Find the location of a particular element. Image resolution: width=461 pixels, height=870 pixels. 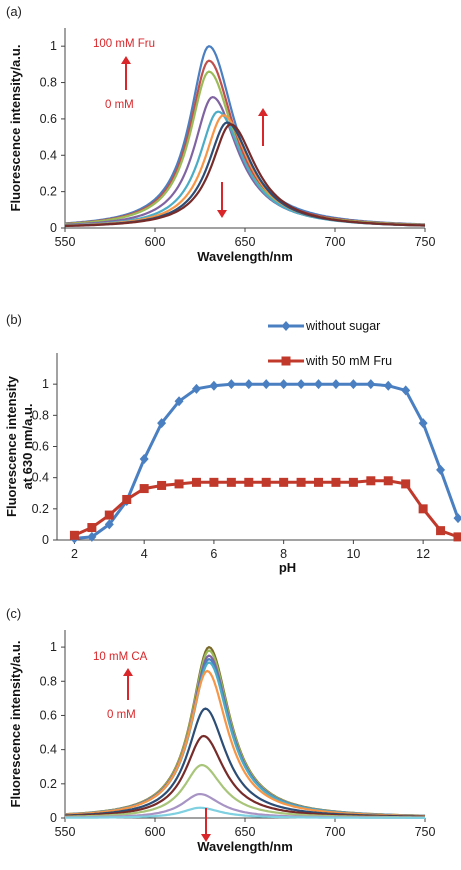

x-axis-label: pH is located at coordinates (287, 567).